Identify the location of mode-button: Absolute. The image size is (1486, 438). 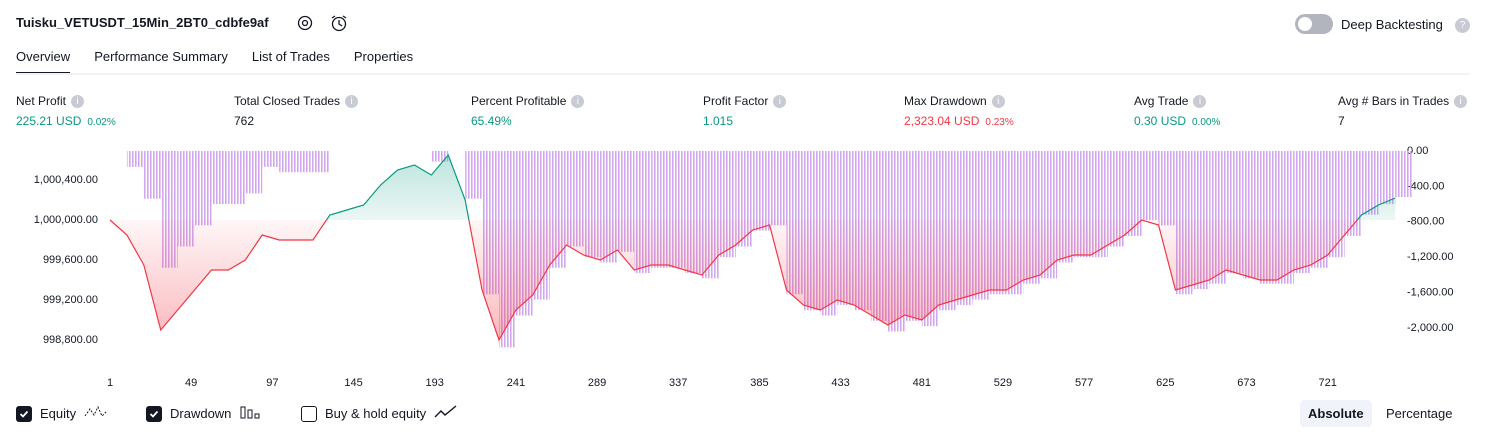
(1336, 413).